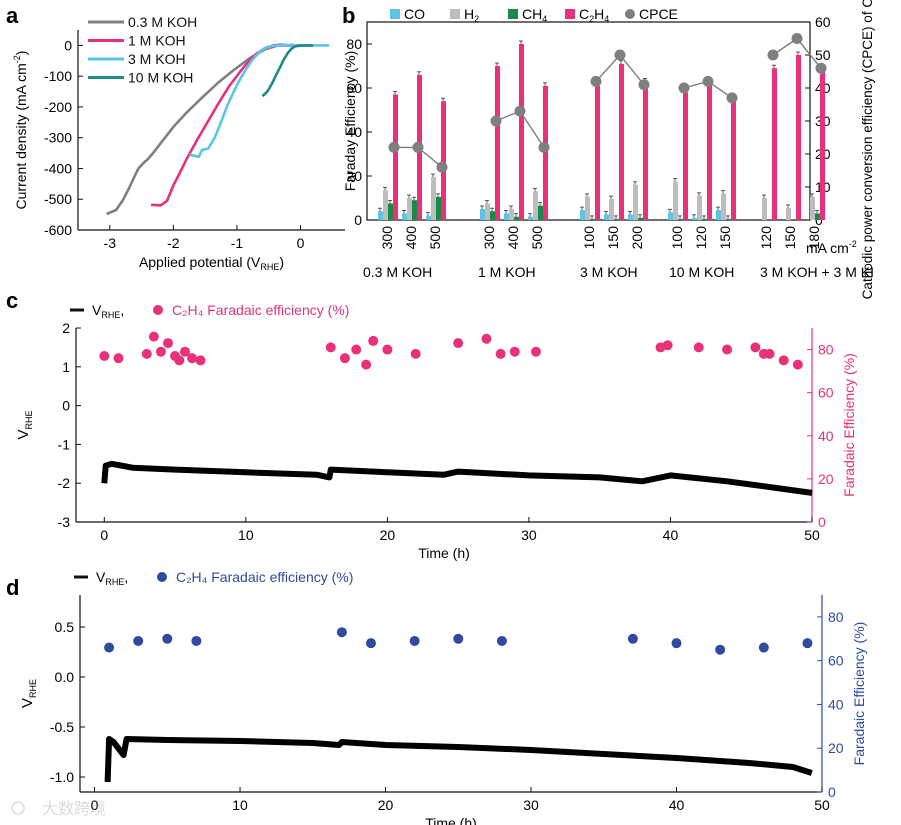 The height and width of the screenshot is (825, 901). I want to click on c-legend-line-label: VRHE,, so click(108, 311).